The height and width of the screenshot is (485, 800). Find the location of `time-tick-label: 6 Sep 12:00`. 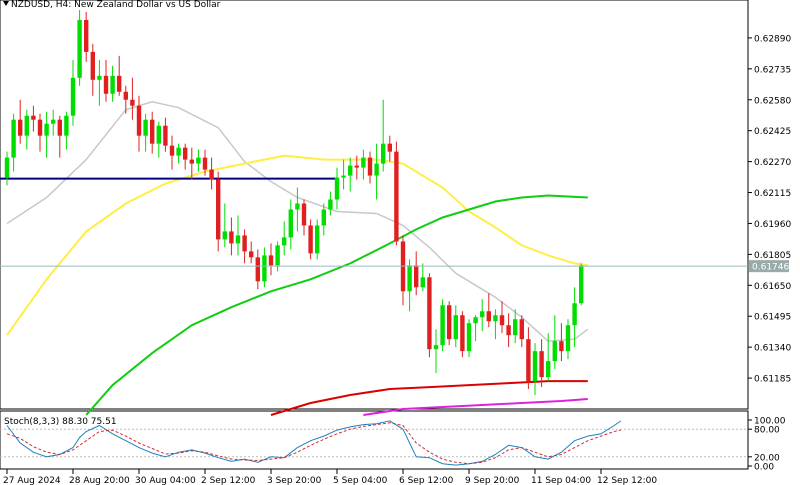

time-tick-label: 6 Sep 12:00 is located at coordinates (426, 480).